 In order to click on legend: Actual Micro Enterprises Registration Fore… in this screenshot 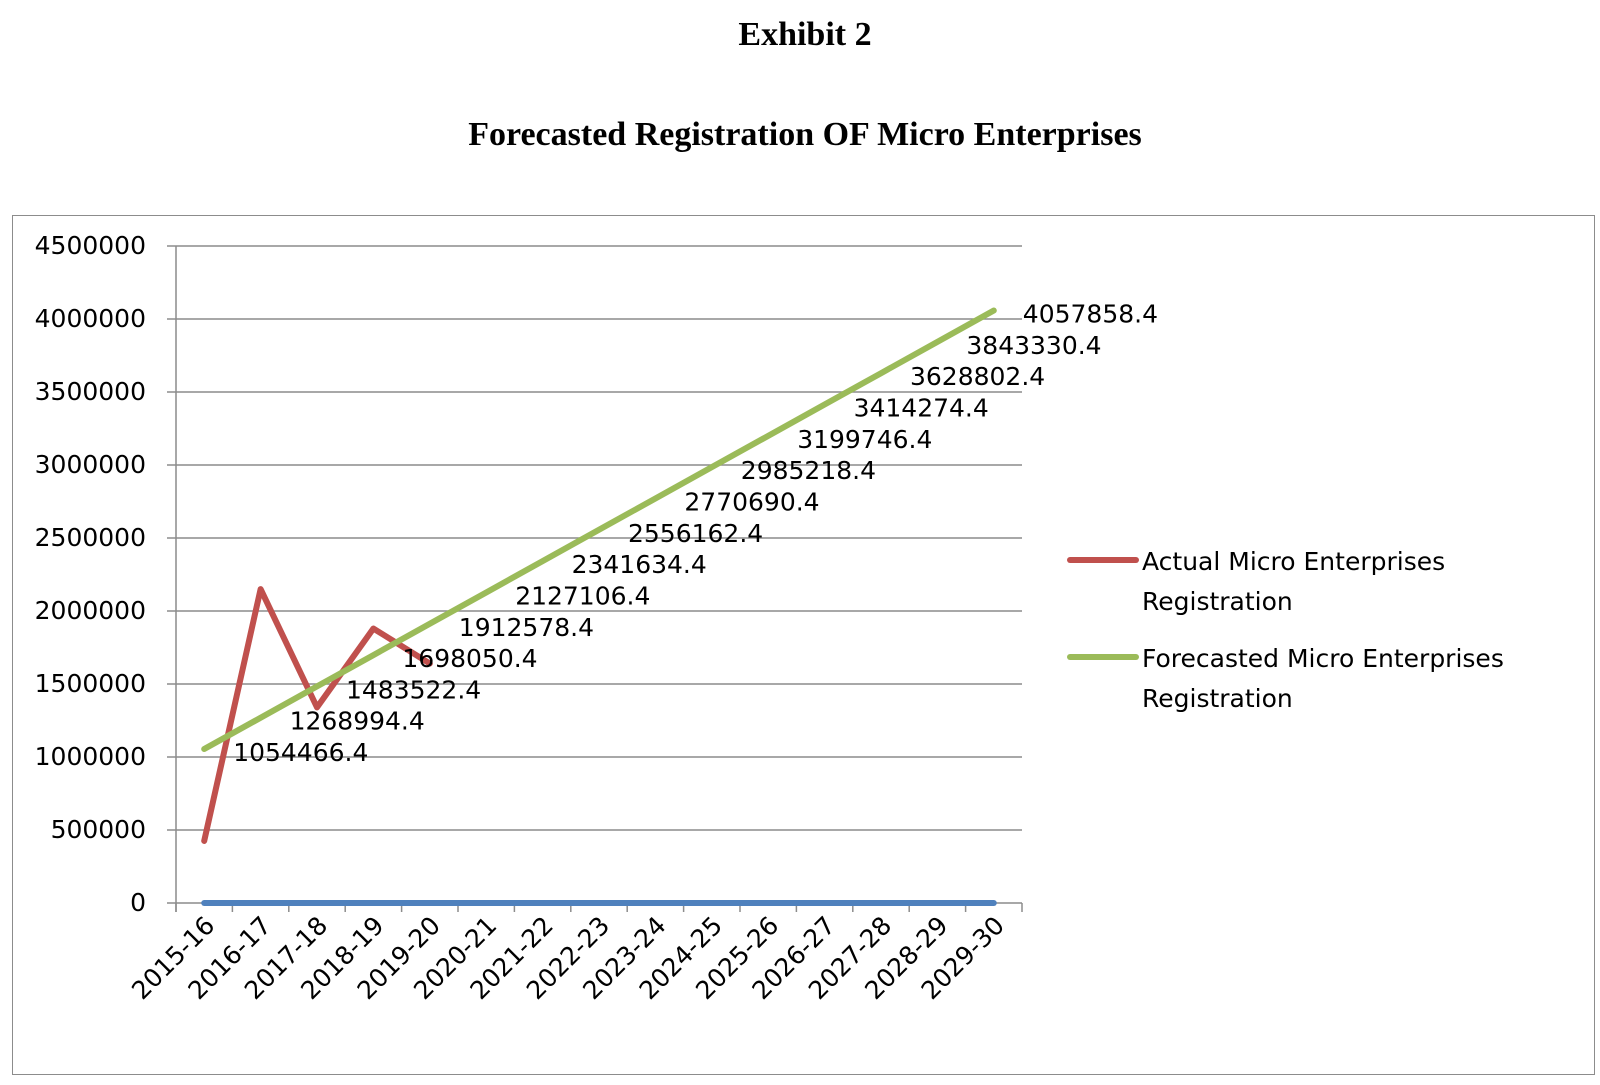, I will do `click(1285, 630)`.